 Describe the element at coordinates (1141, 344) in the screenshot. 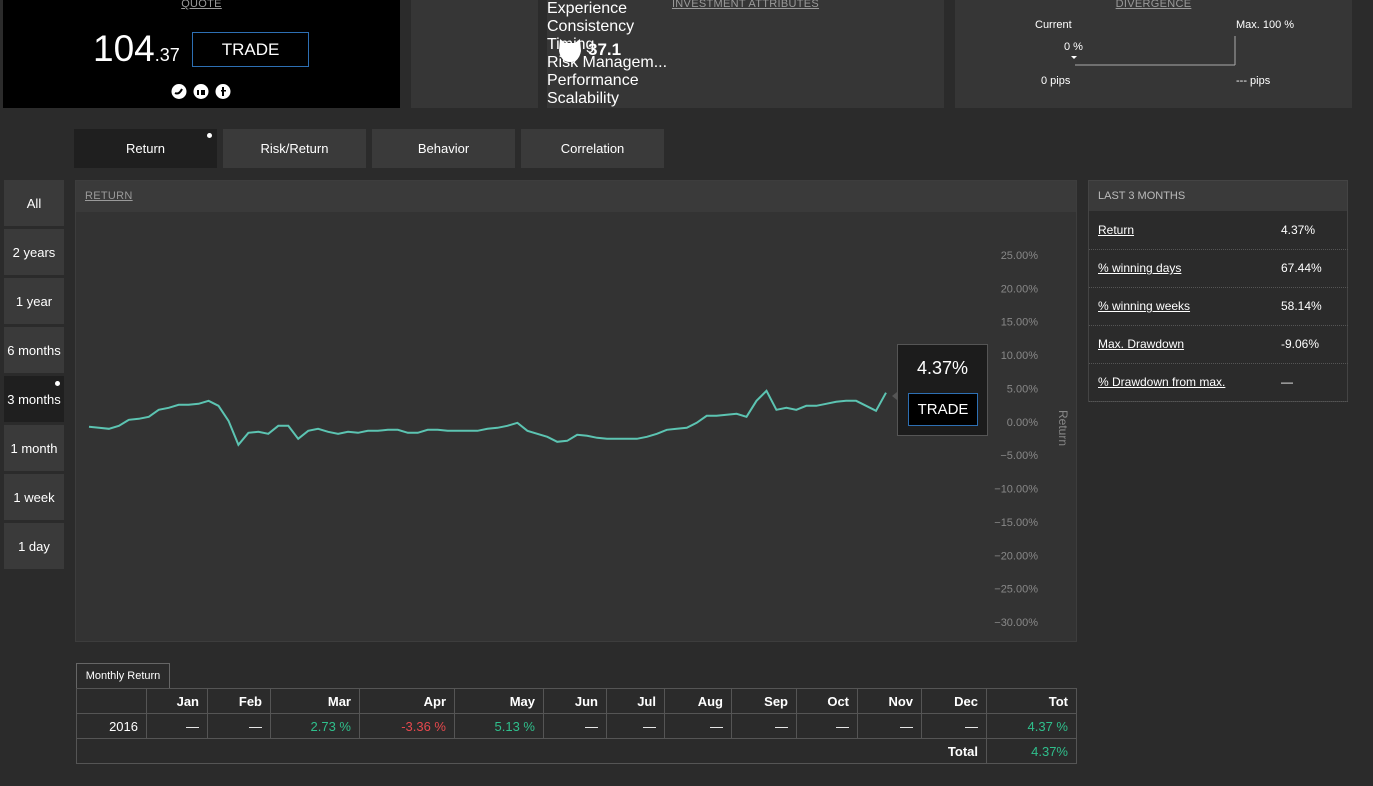

I see `stats-name: Max. Drawdown` at that location.